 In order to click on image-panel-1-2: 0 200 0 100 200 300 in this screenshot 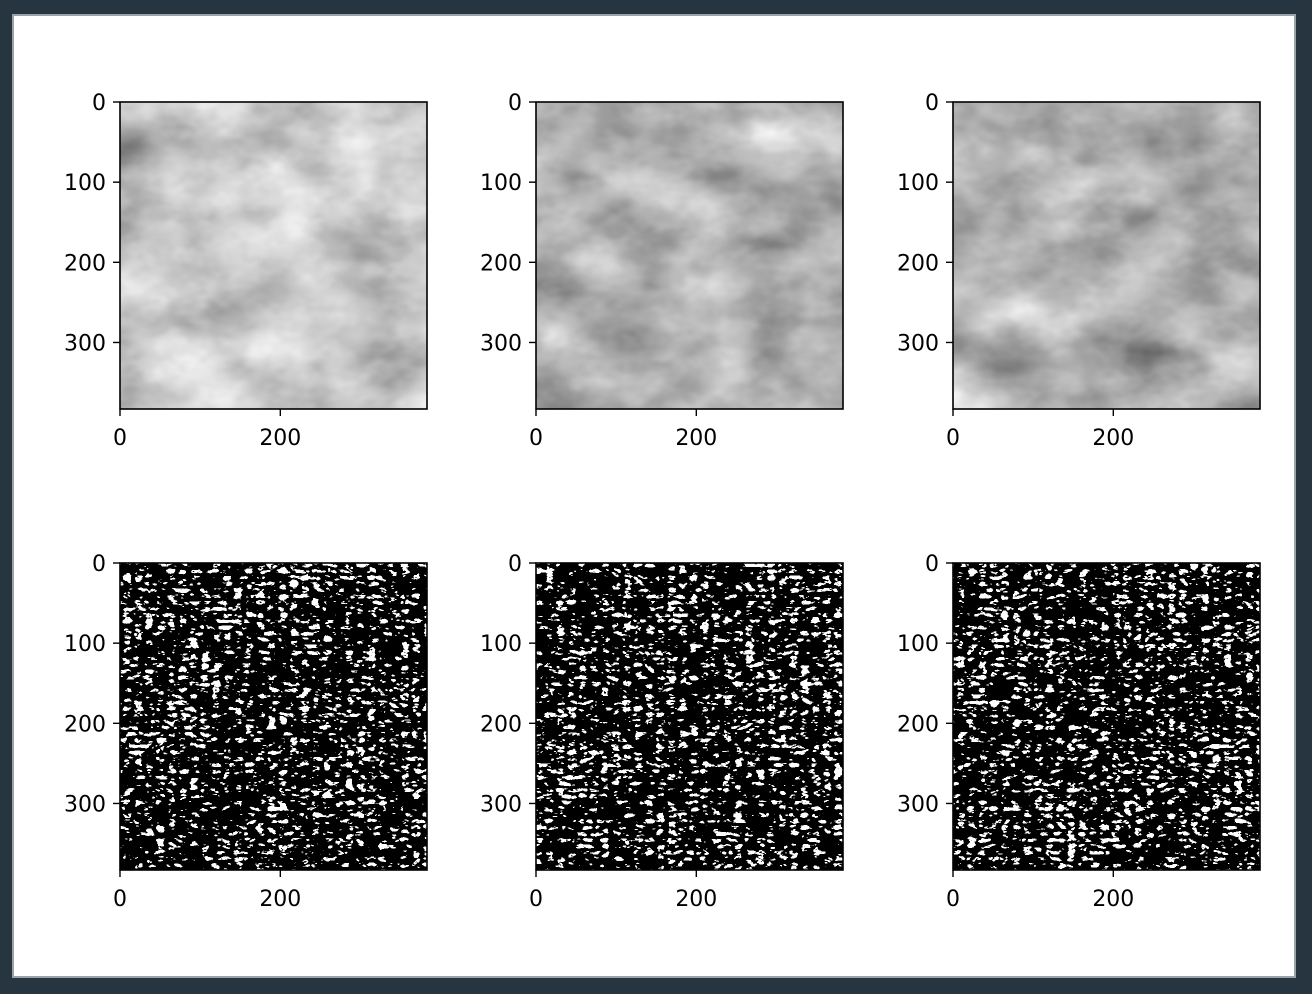, I will do `click(662, 271)`.